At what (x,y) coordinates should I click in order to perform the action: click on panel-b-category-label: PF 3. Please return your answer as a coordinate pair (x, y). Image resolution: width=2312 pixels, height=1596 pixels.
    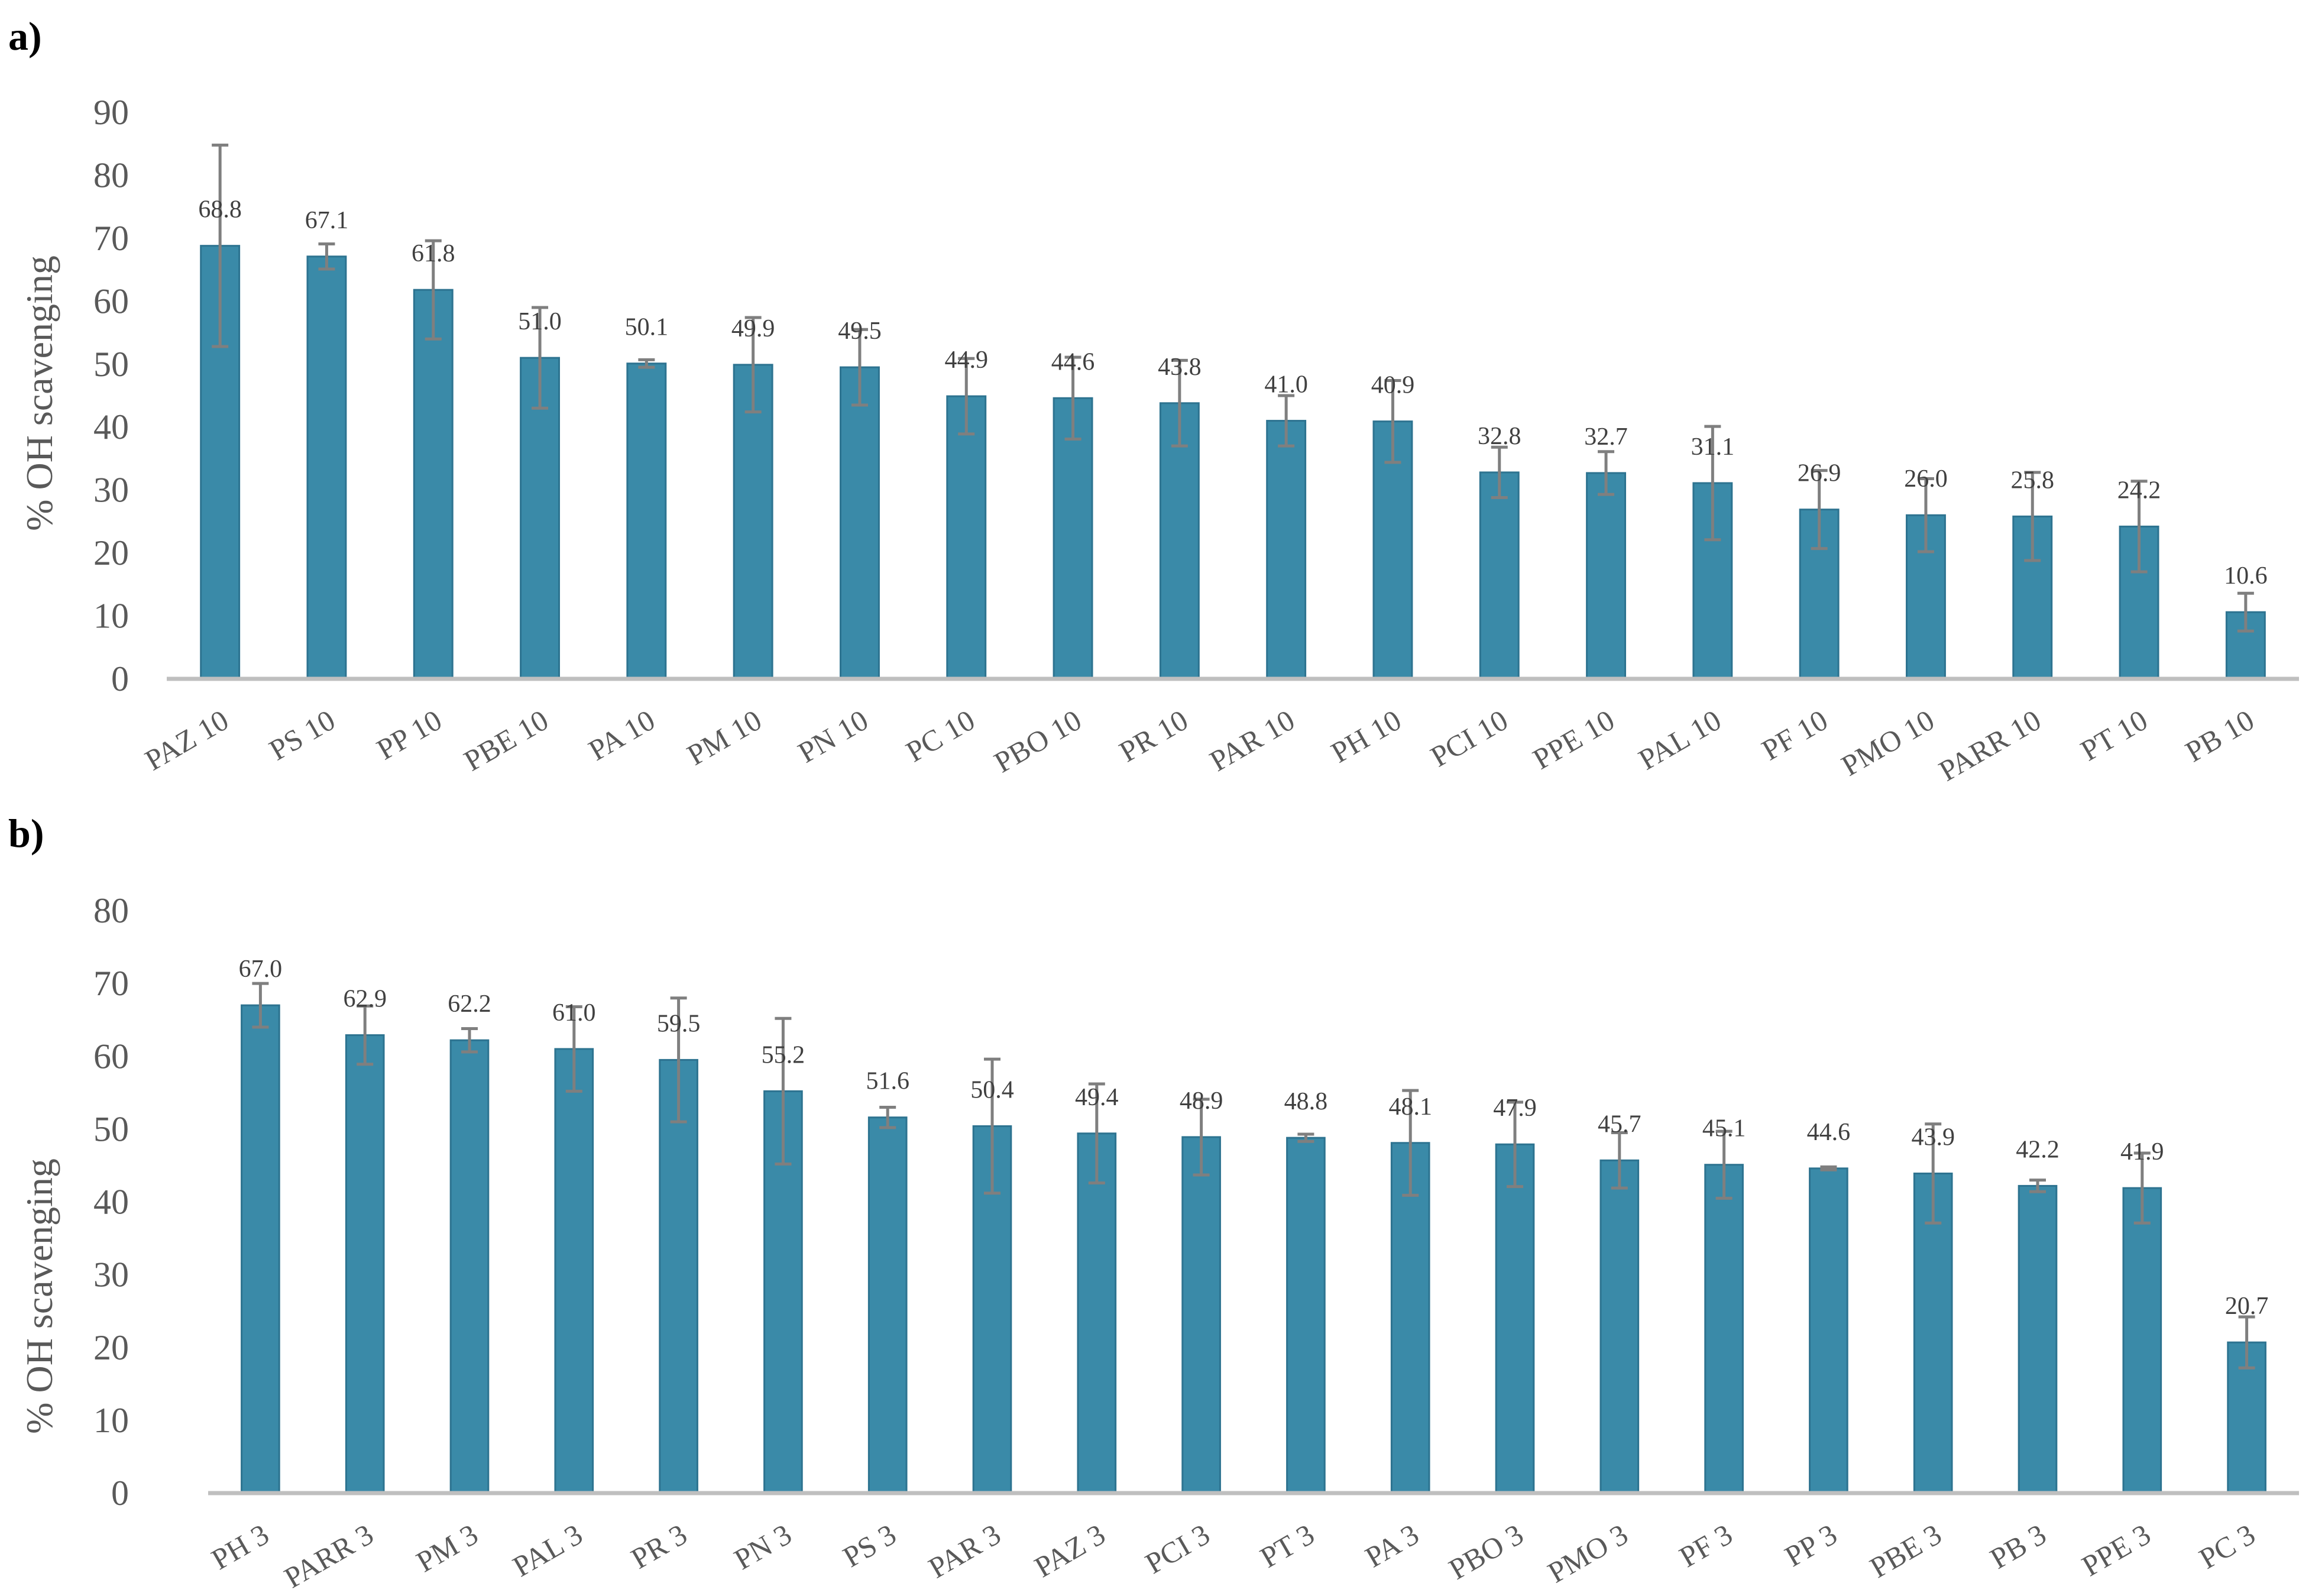
    Looking at the image, I should click on (1705, 1545).